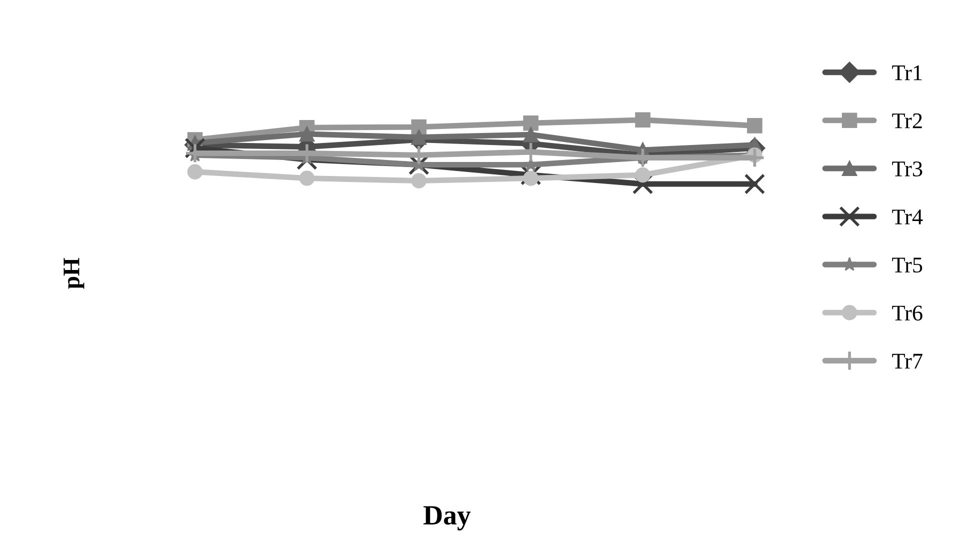 The image size is (955, 544). I want to click on legend-label: Tr6, so click(907, 313).